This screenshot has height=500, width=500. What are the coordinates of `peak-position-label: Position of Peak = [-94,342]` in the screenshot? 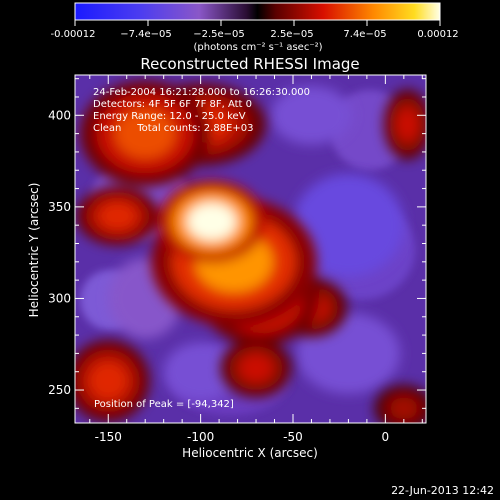 It's located at (164, 404).